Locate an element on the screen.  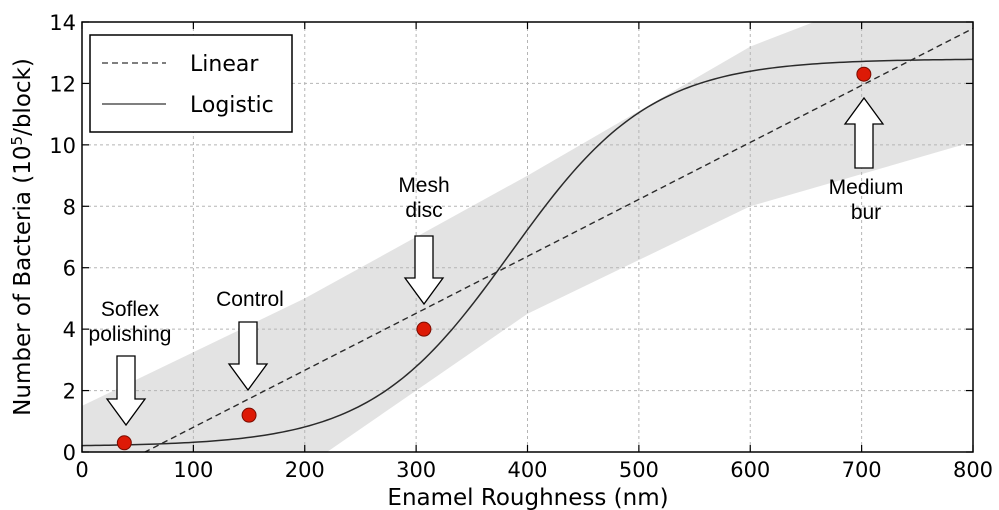
legend-box is located at coordinates (191, 83).